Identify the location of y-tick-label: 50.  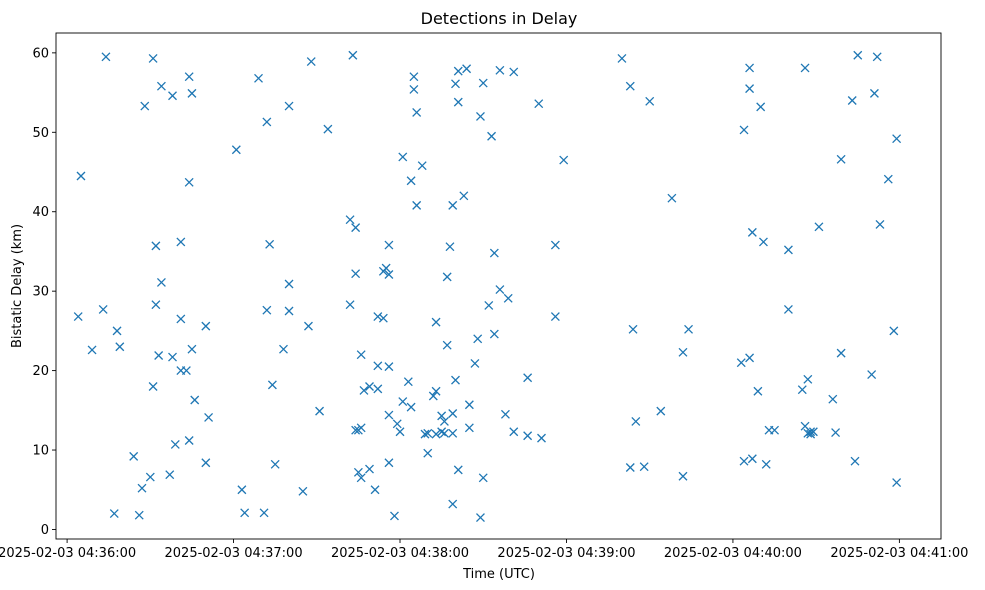
(40, 133).